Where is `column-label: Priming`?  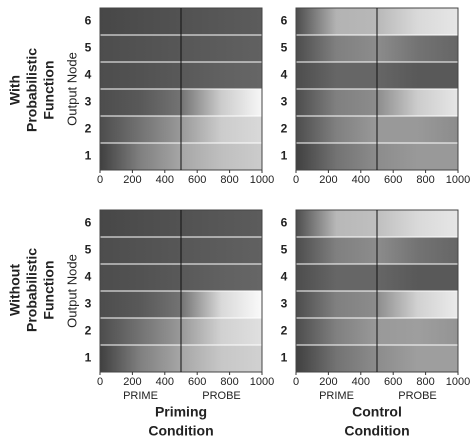
column-label: Priming is located at coordinates (181, 412).